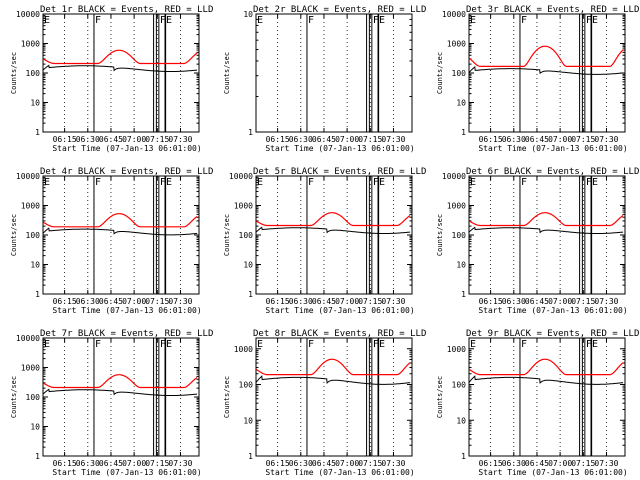  Describe the element at coordinates (552, 334) in the screenshot. I see `chart-title: Det 9r BLACK = Events, RED = LLD` at that location.